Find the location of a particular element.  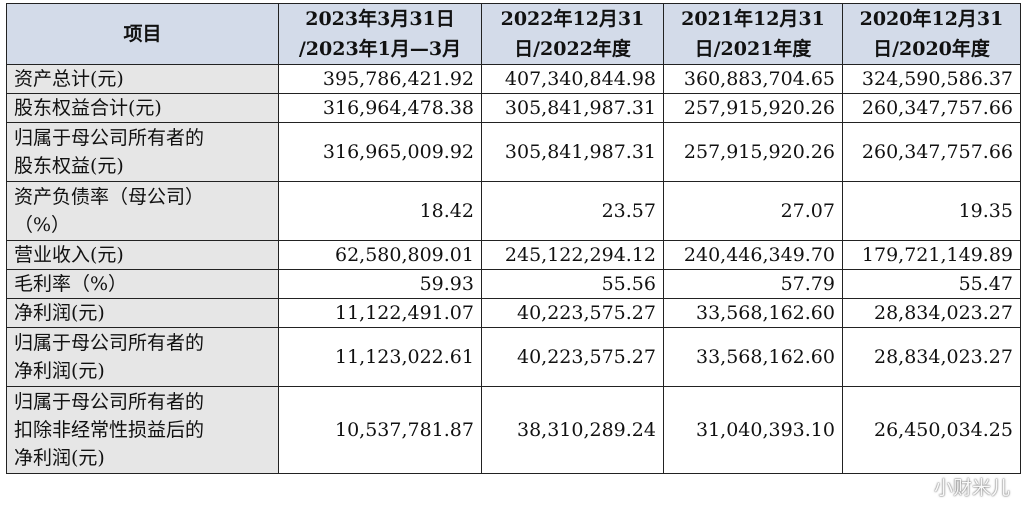

value-cell: 316,965,009.92 is located at coordinates (380, 152).